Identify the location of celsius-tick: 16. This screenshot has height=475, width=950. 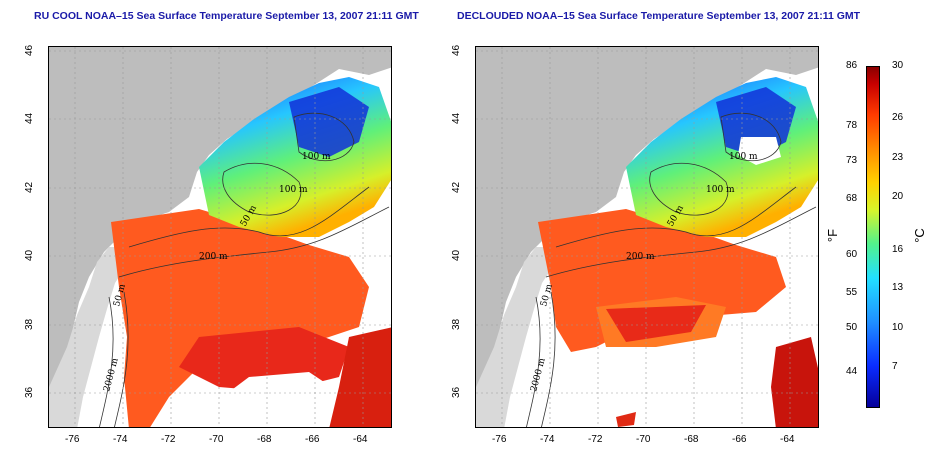
(898, 249).